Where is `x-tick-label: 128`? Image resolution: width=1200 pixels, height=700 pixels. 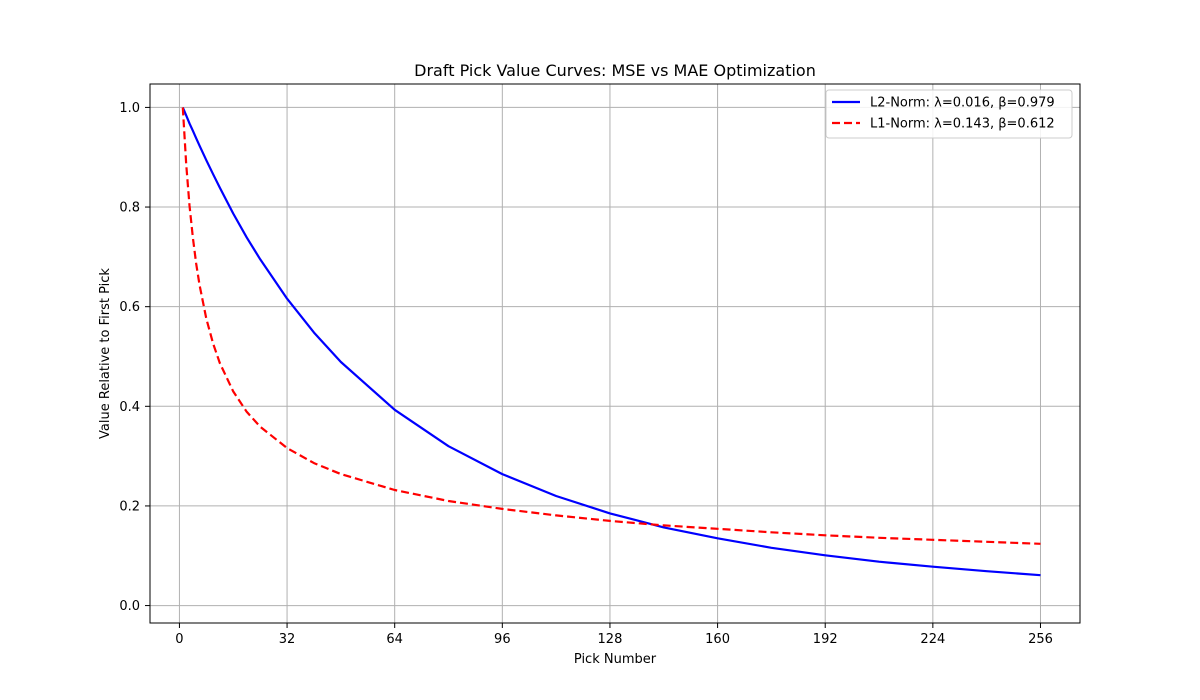 x-tick-label: 128 is located at coordinates (610, 639).